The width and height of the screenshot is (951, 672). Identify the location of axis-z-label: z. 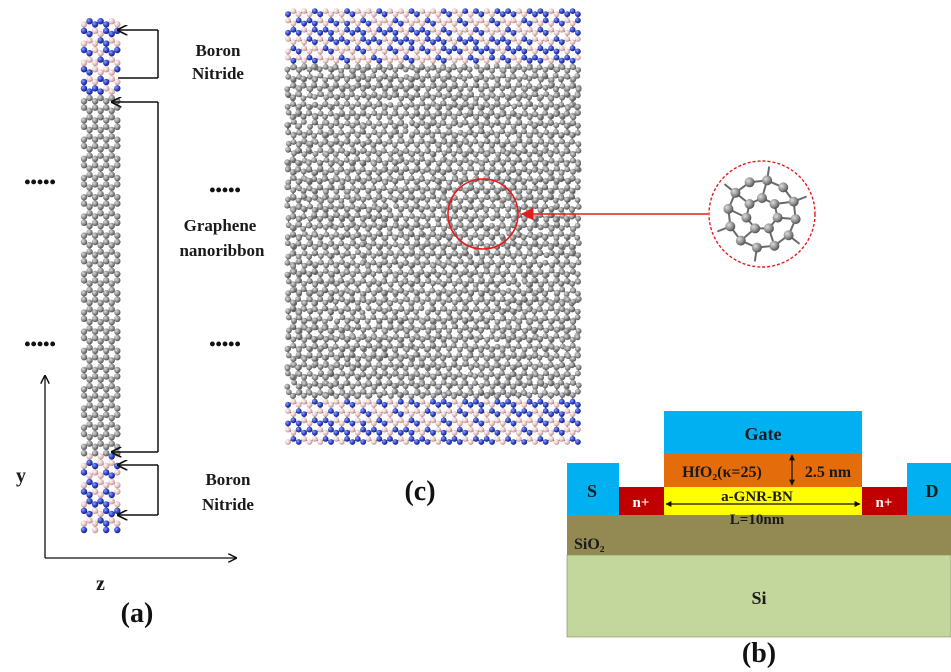
(100, 584).